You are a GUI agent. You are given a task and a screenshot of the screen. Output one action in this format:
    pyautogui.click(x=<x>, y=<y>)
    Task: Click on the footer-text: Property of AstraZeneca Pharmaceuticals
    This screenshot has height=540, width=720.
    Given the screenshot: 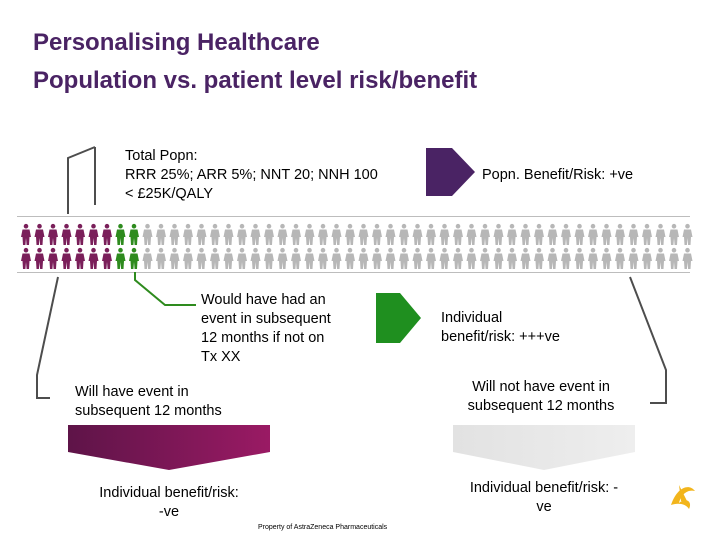 What is the action you would take?
    pyautogui.click(x=322, y=527)
    